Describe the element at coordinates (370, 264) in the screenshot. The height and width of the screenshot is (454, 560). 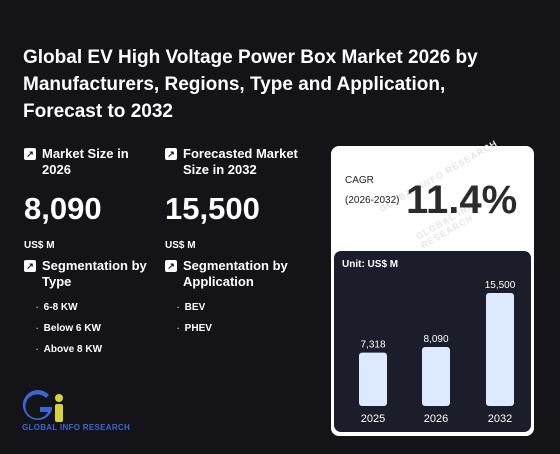
I see `chart-unit-label: Unit: US$ M` at that location.